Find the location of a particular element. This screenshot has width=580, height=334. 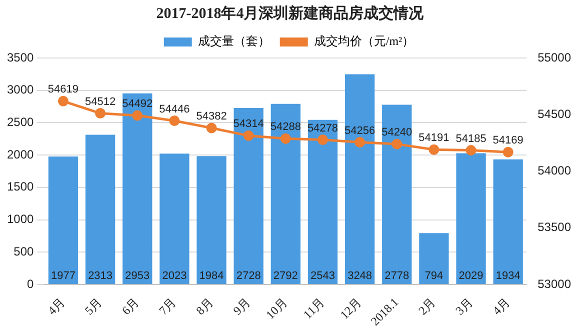

x-tick-label: 7月 is located at coordinates (167, 306).